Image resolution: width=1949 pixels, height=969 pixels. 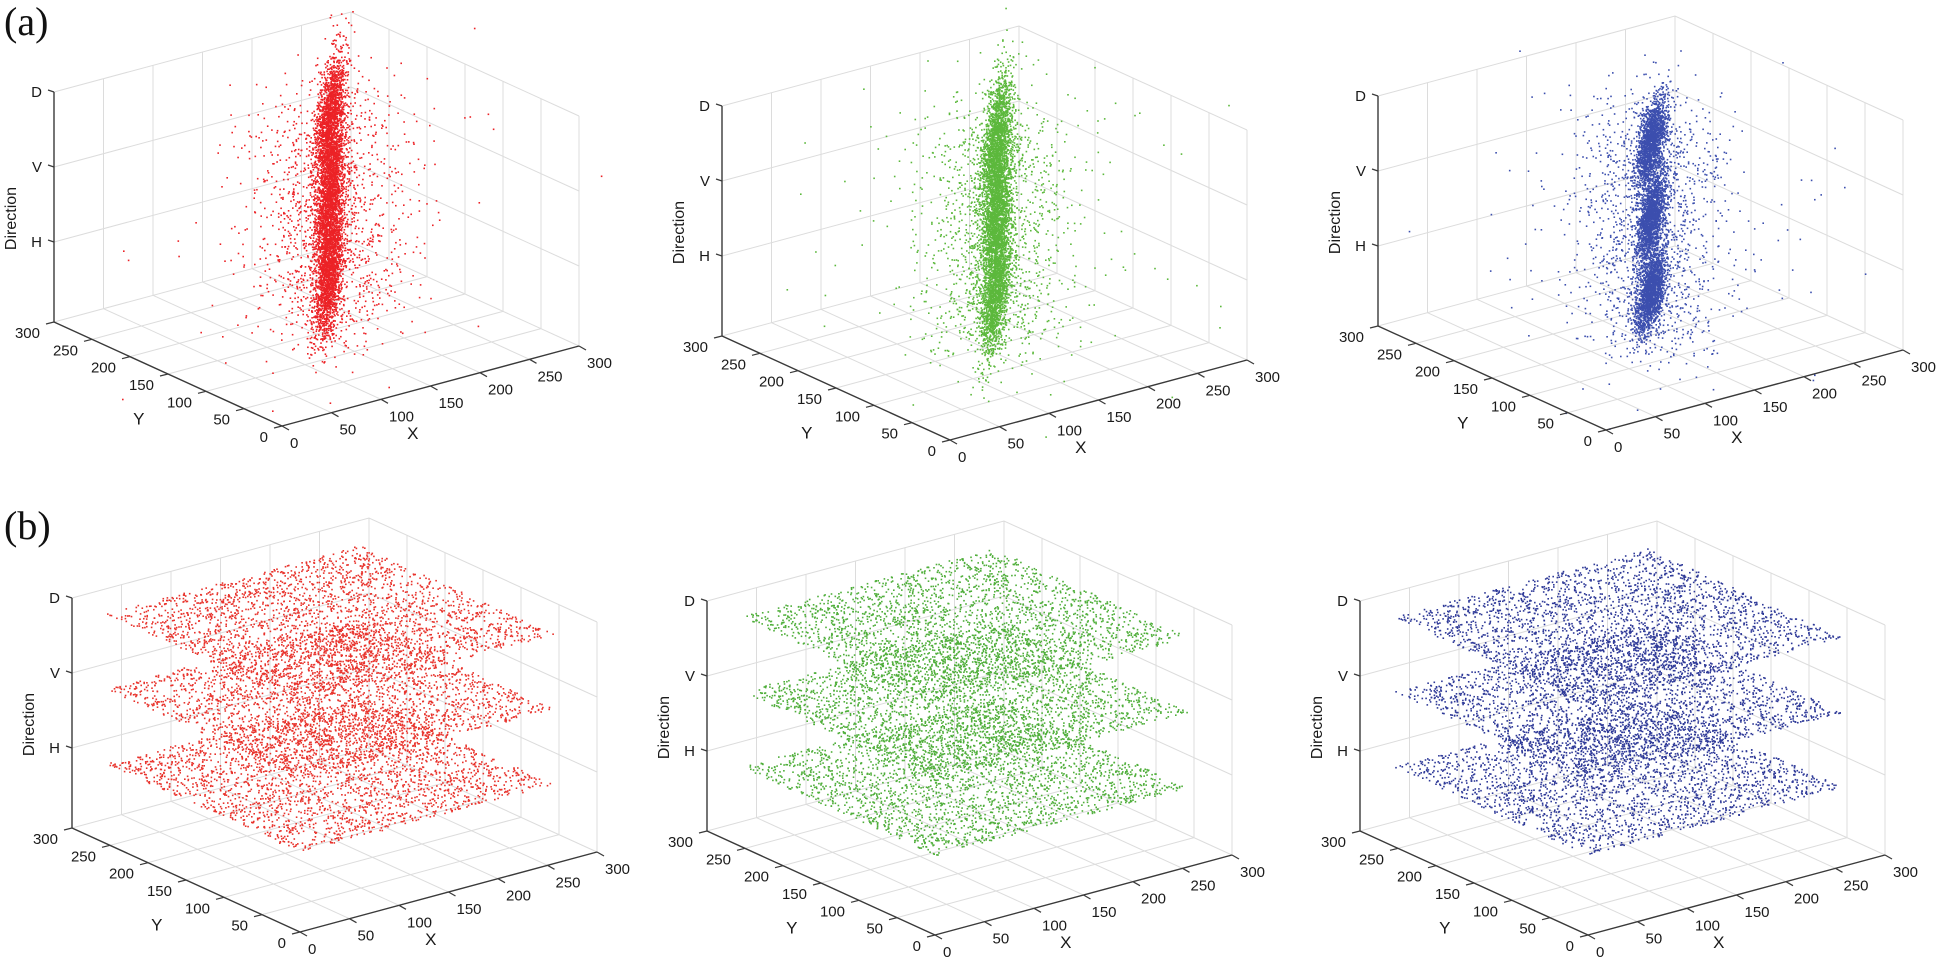 I want to click on row-label-a: (a), so click(x=26, y=22).